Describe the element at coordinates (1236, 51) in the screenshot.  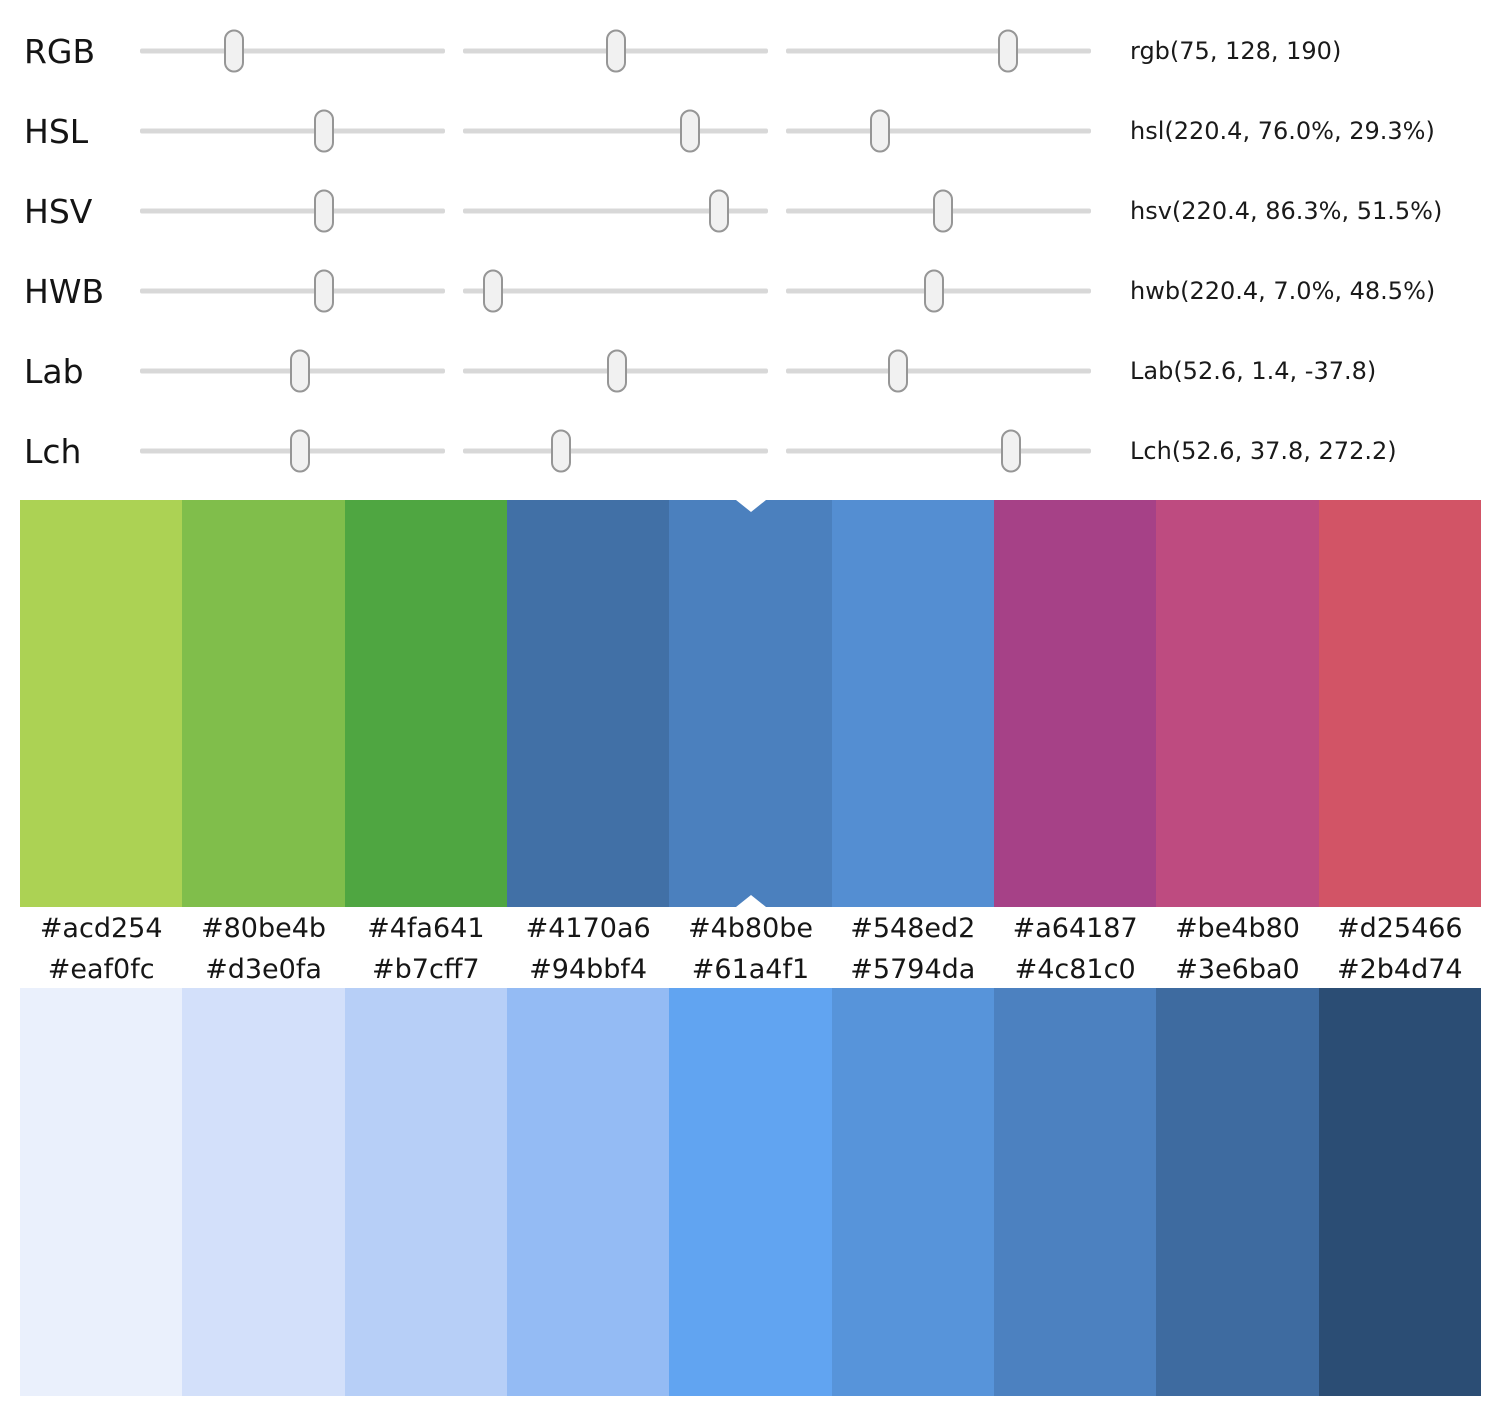
I see `rgb-value-text: rgb(75, 128, 190)` at that location.